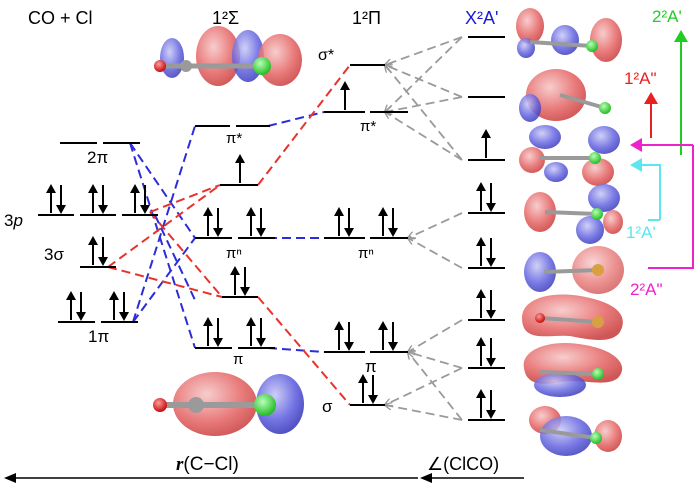 The height and width of the screenshot is (486, 700). I want to click on label-1pi: 1π, so click(98, 336).